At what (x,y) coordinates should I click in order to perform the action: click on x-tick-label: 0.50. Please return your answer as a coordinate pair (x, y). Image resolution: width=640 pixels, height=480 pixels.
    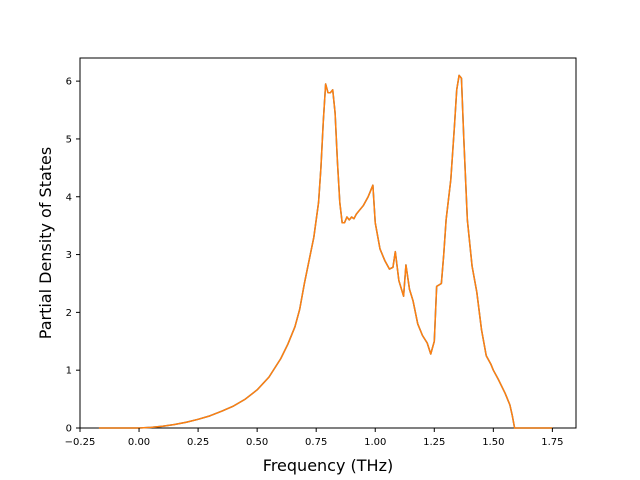
    Looking at the image, I should click on (257, 442).